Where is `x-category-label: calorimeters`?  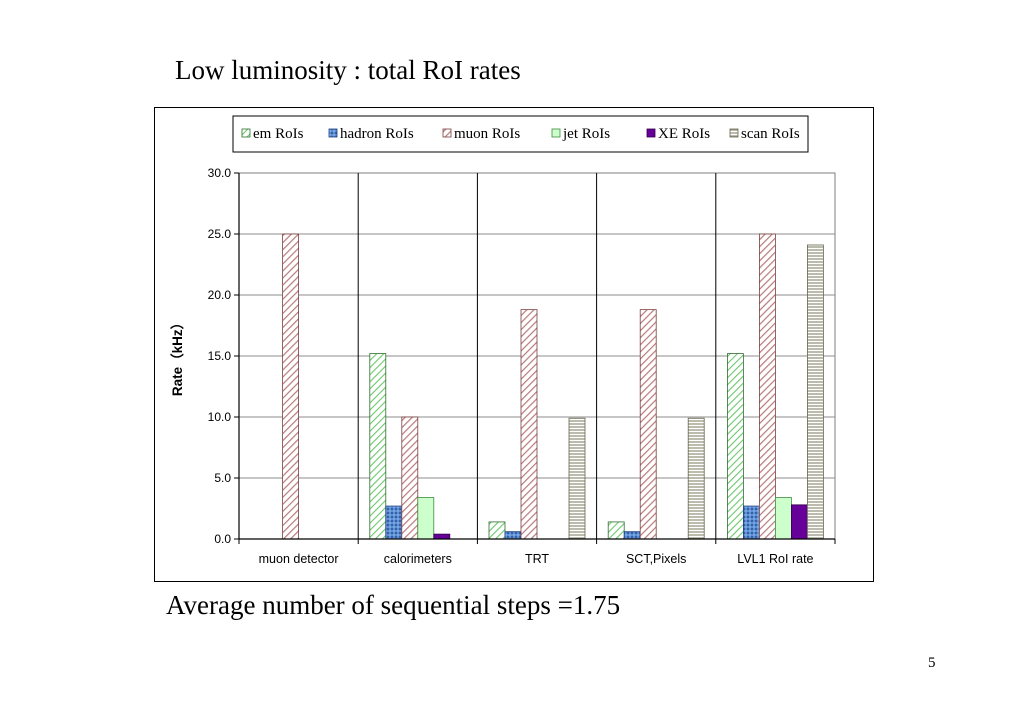 x-category-label: calorimeters is located at coordinates (418, 559).